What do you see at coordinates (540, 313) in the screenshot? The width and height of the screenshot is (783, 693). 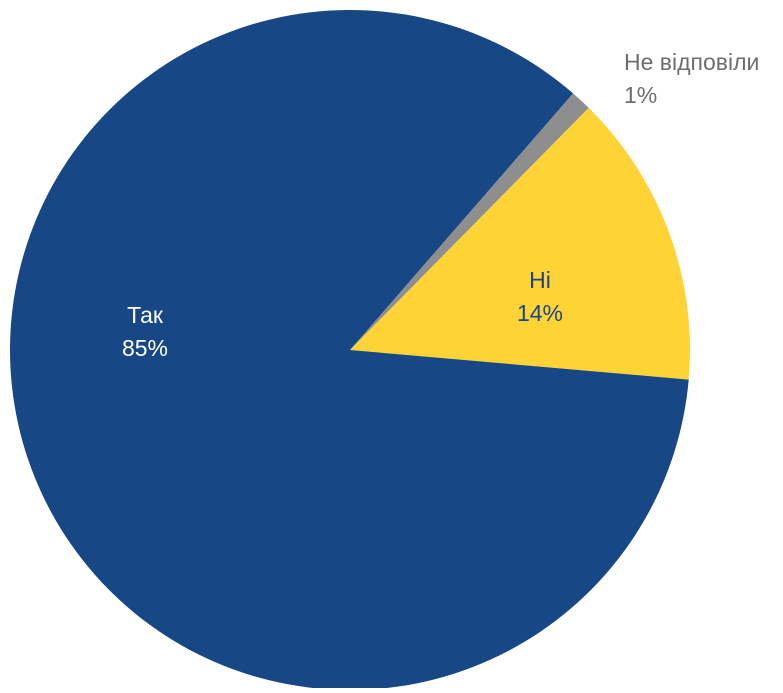 I see `slice-value-label-1: 14%` at bounding box center [540, 313].